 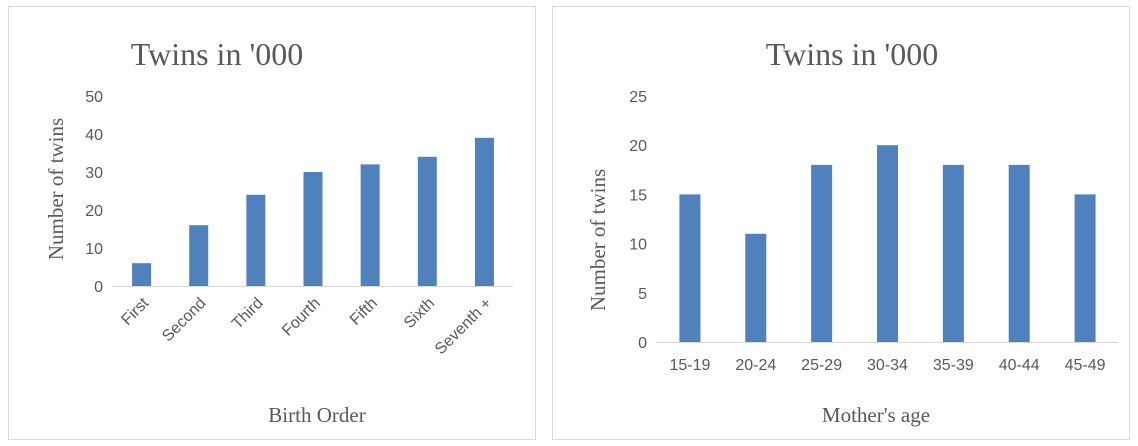 What do you see at coordinates (689, 365) in the screenshot?
I see `x-tick-label: 15-19` at bounding box center [689, 365].